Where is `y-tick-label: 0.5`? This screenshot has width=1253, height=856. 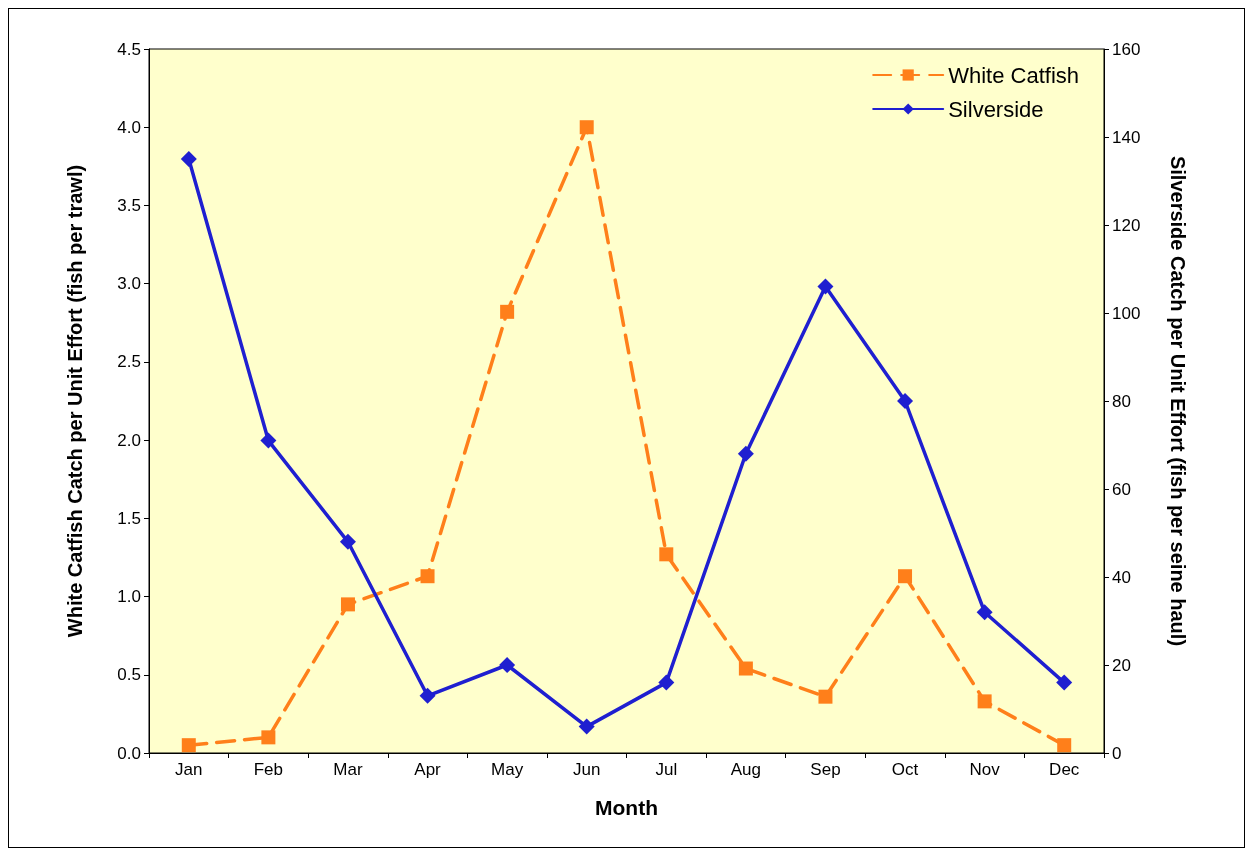 y-tick-label: 0.5 is located at coordinates (129, 675).